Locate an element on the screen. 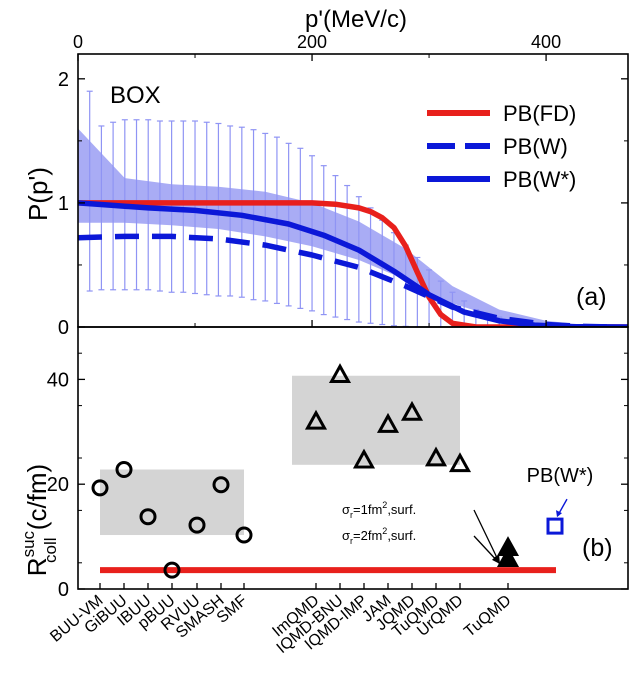 Image resolution: width=641 pixels, height=677 pixels. panel-a-ylabel: P(p') is located at coordinates (38, 194).